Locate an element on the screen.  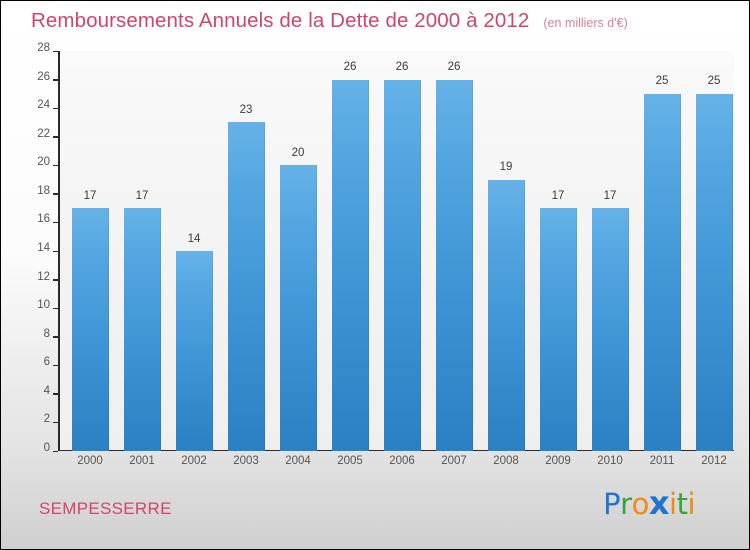
y-axis-tick-label: 6 is located at coordinates (46, 362).